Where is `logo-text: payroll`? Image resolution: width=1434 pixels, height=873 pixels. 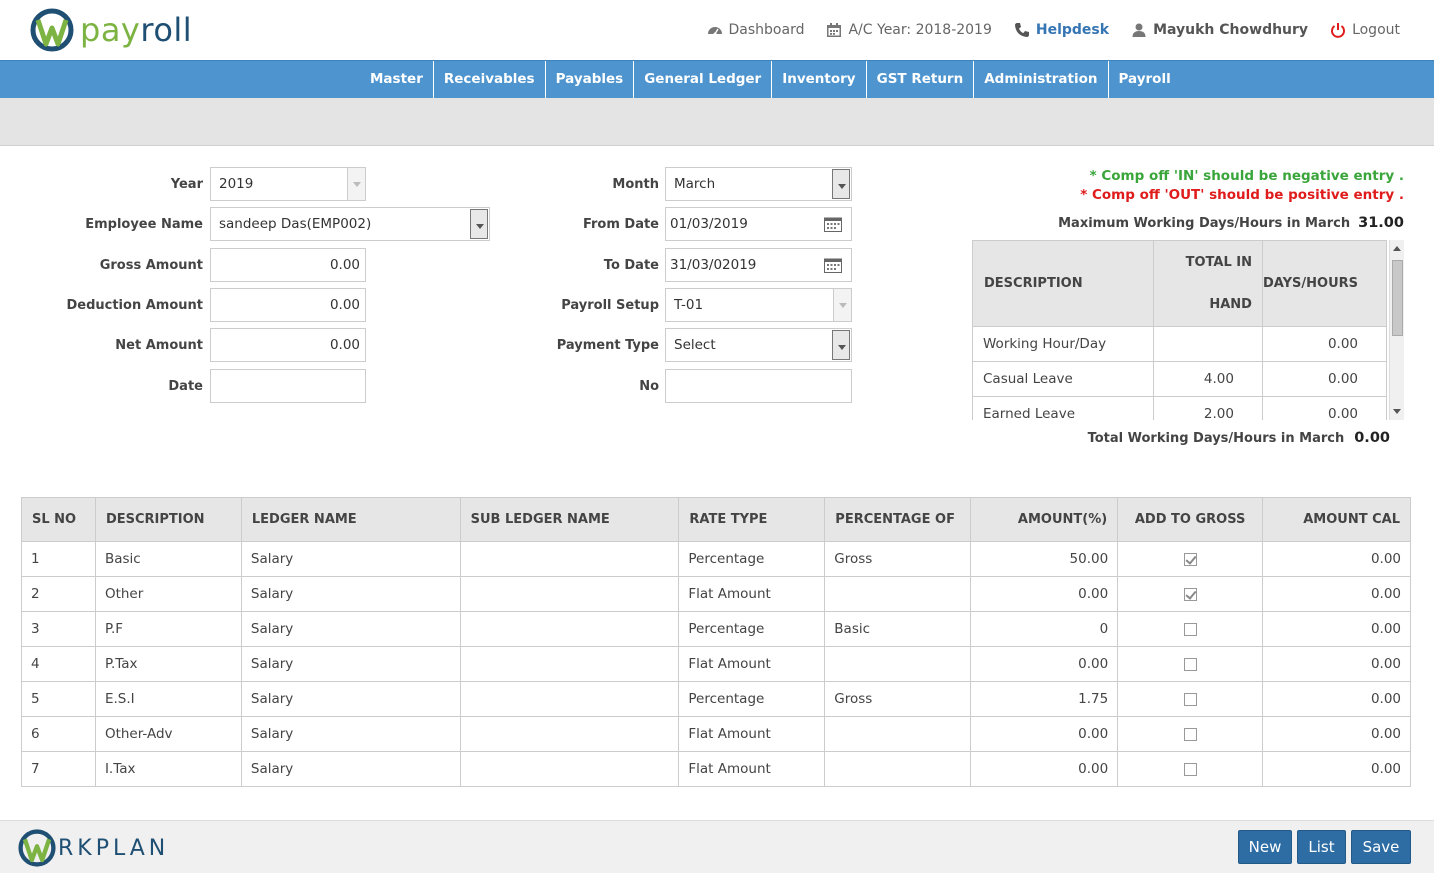 logo-text: payroll is located at coordinates (136, 30).